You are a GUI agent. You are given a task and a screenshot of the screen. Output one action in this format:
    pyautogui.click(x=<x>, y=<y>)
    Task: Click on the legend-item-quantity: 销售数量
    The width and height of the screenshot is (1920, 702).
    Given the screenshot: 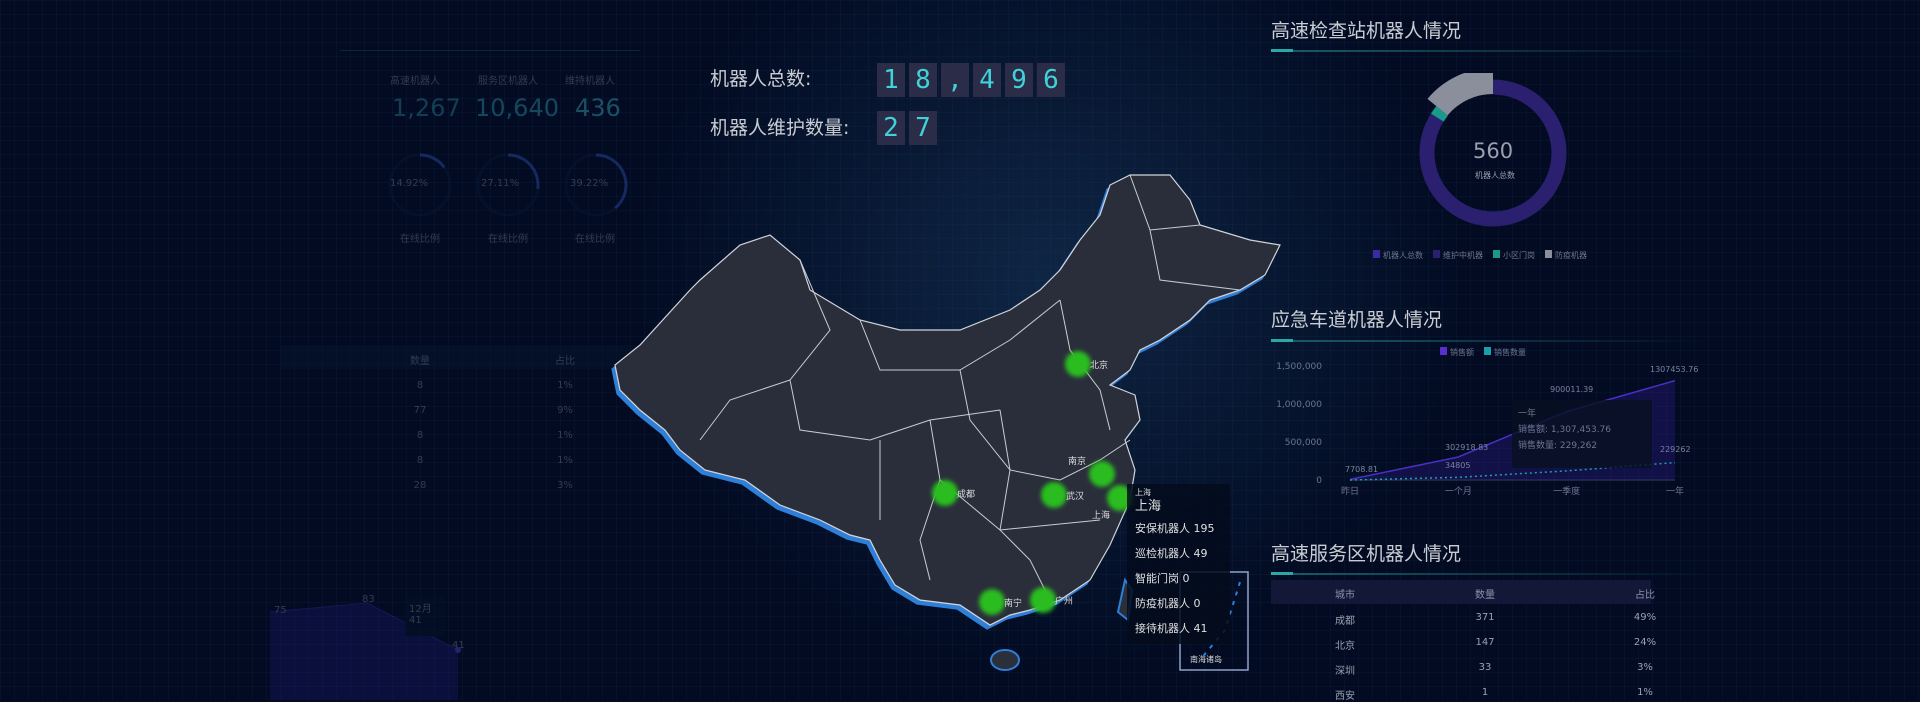 What is the action you would take?
    pyautogui.click(x=1505, y=352)
    